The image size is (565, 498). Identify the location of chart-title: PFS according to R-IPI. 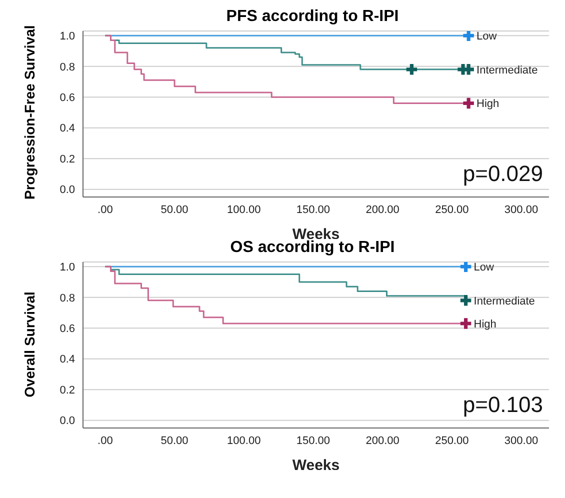
(312, 16).